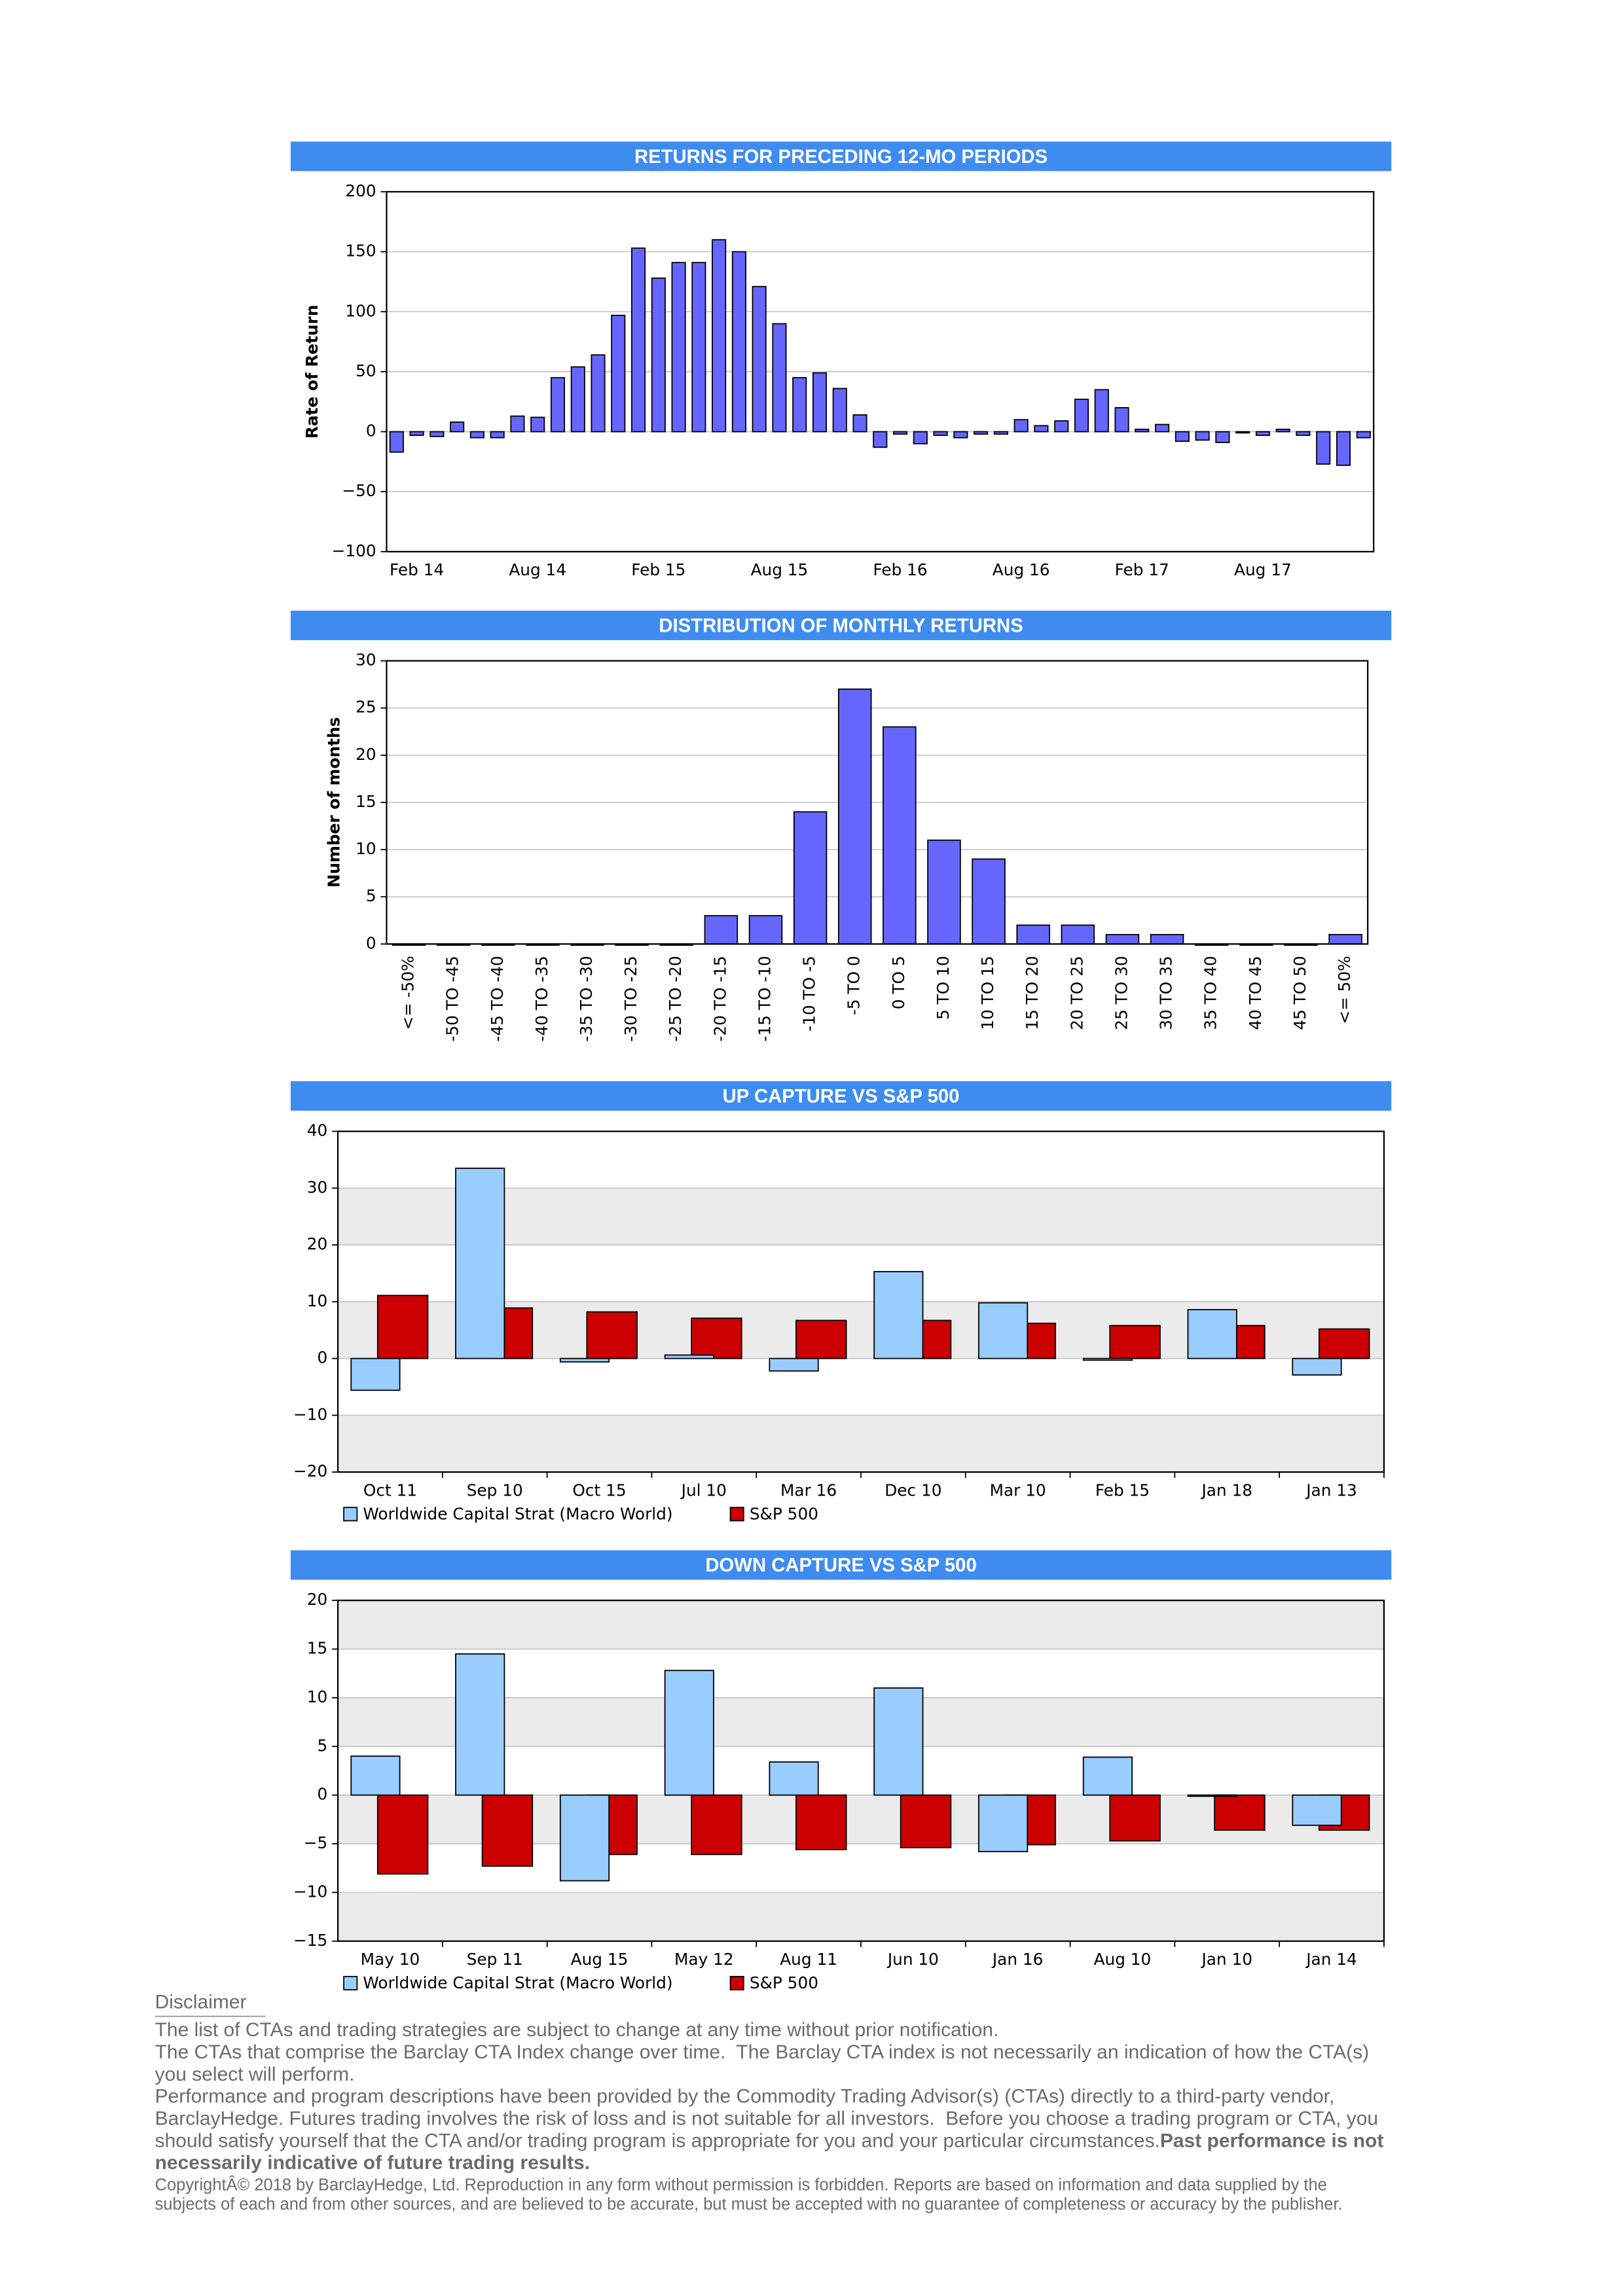  What do you see at coordinates (1017, 1959) in the screenshot?
I see `x-tick-label: Jan 16` at bounding box center [1017, 1959].